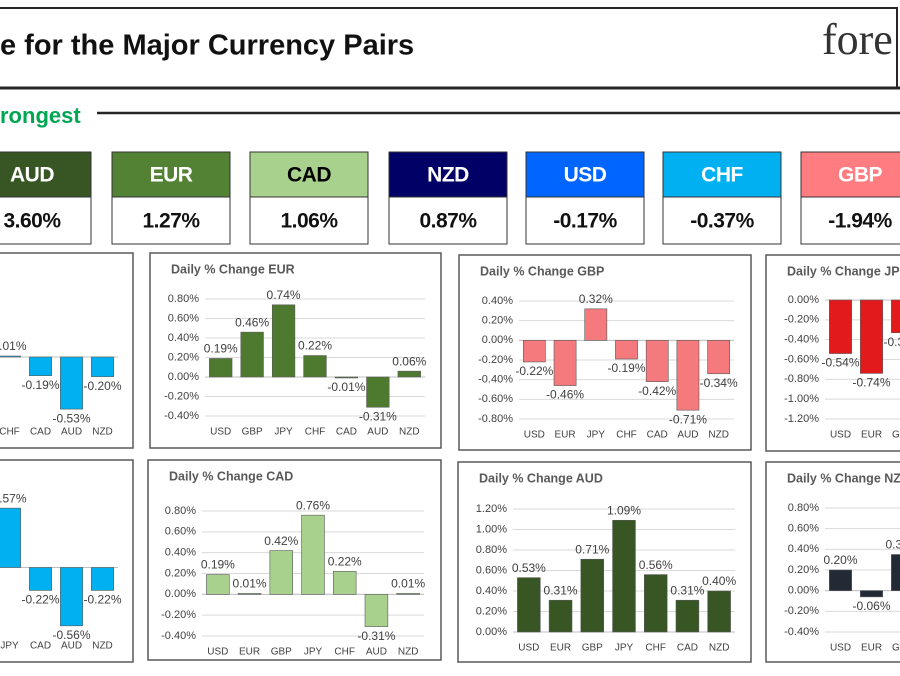 The width and height of the screenshot is (900, 676). Describe the element at coordinates (315, 346) in the screenshot. I see `value-label: 0.22%` at that location.